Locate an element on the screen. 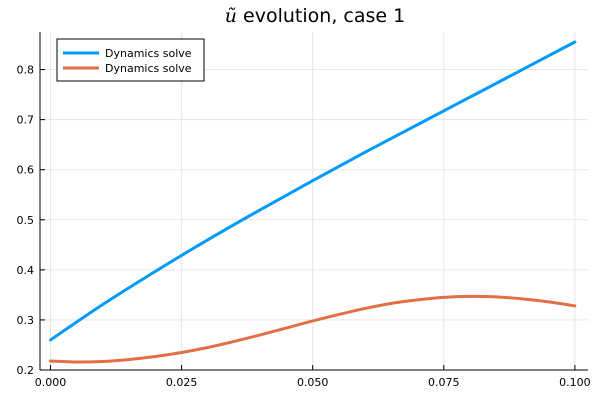  legend: Dynamics solve Dynamics solve is located at coordinates (130, 60).